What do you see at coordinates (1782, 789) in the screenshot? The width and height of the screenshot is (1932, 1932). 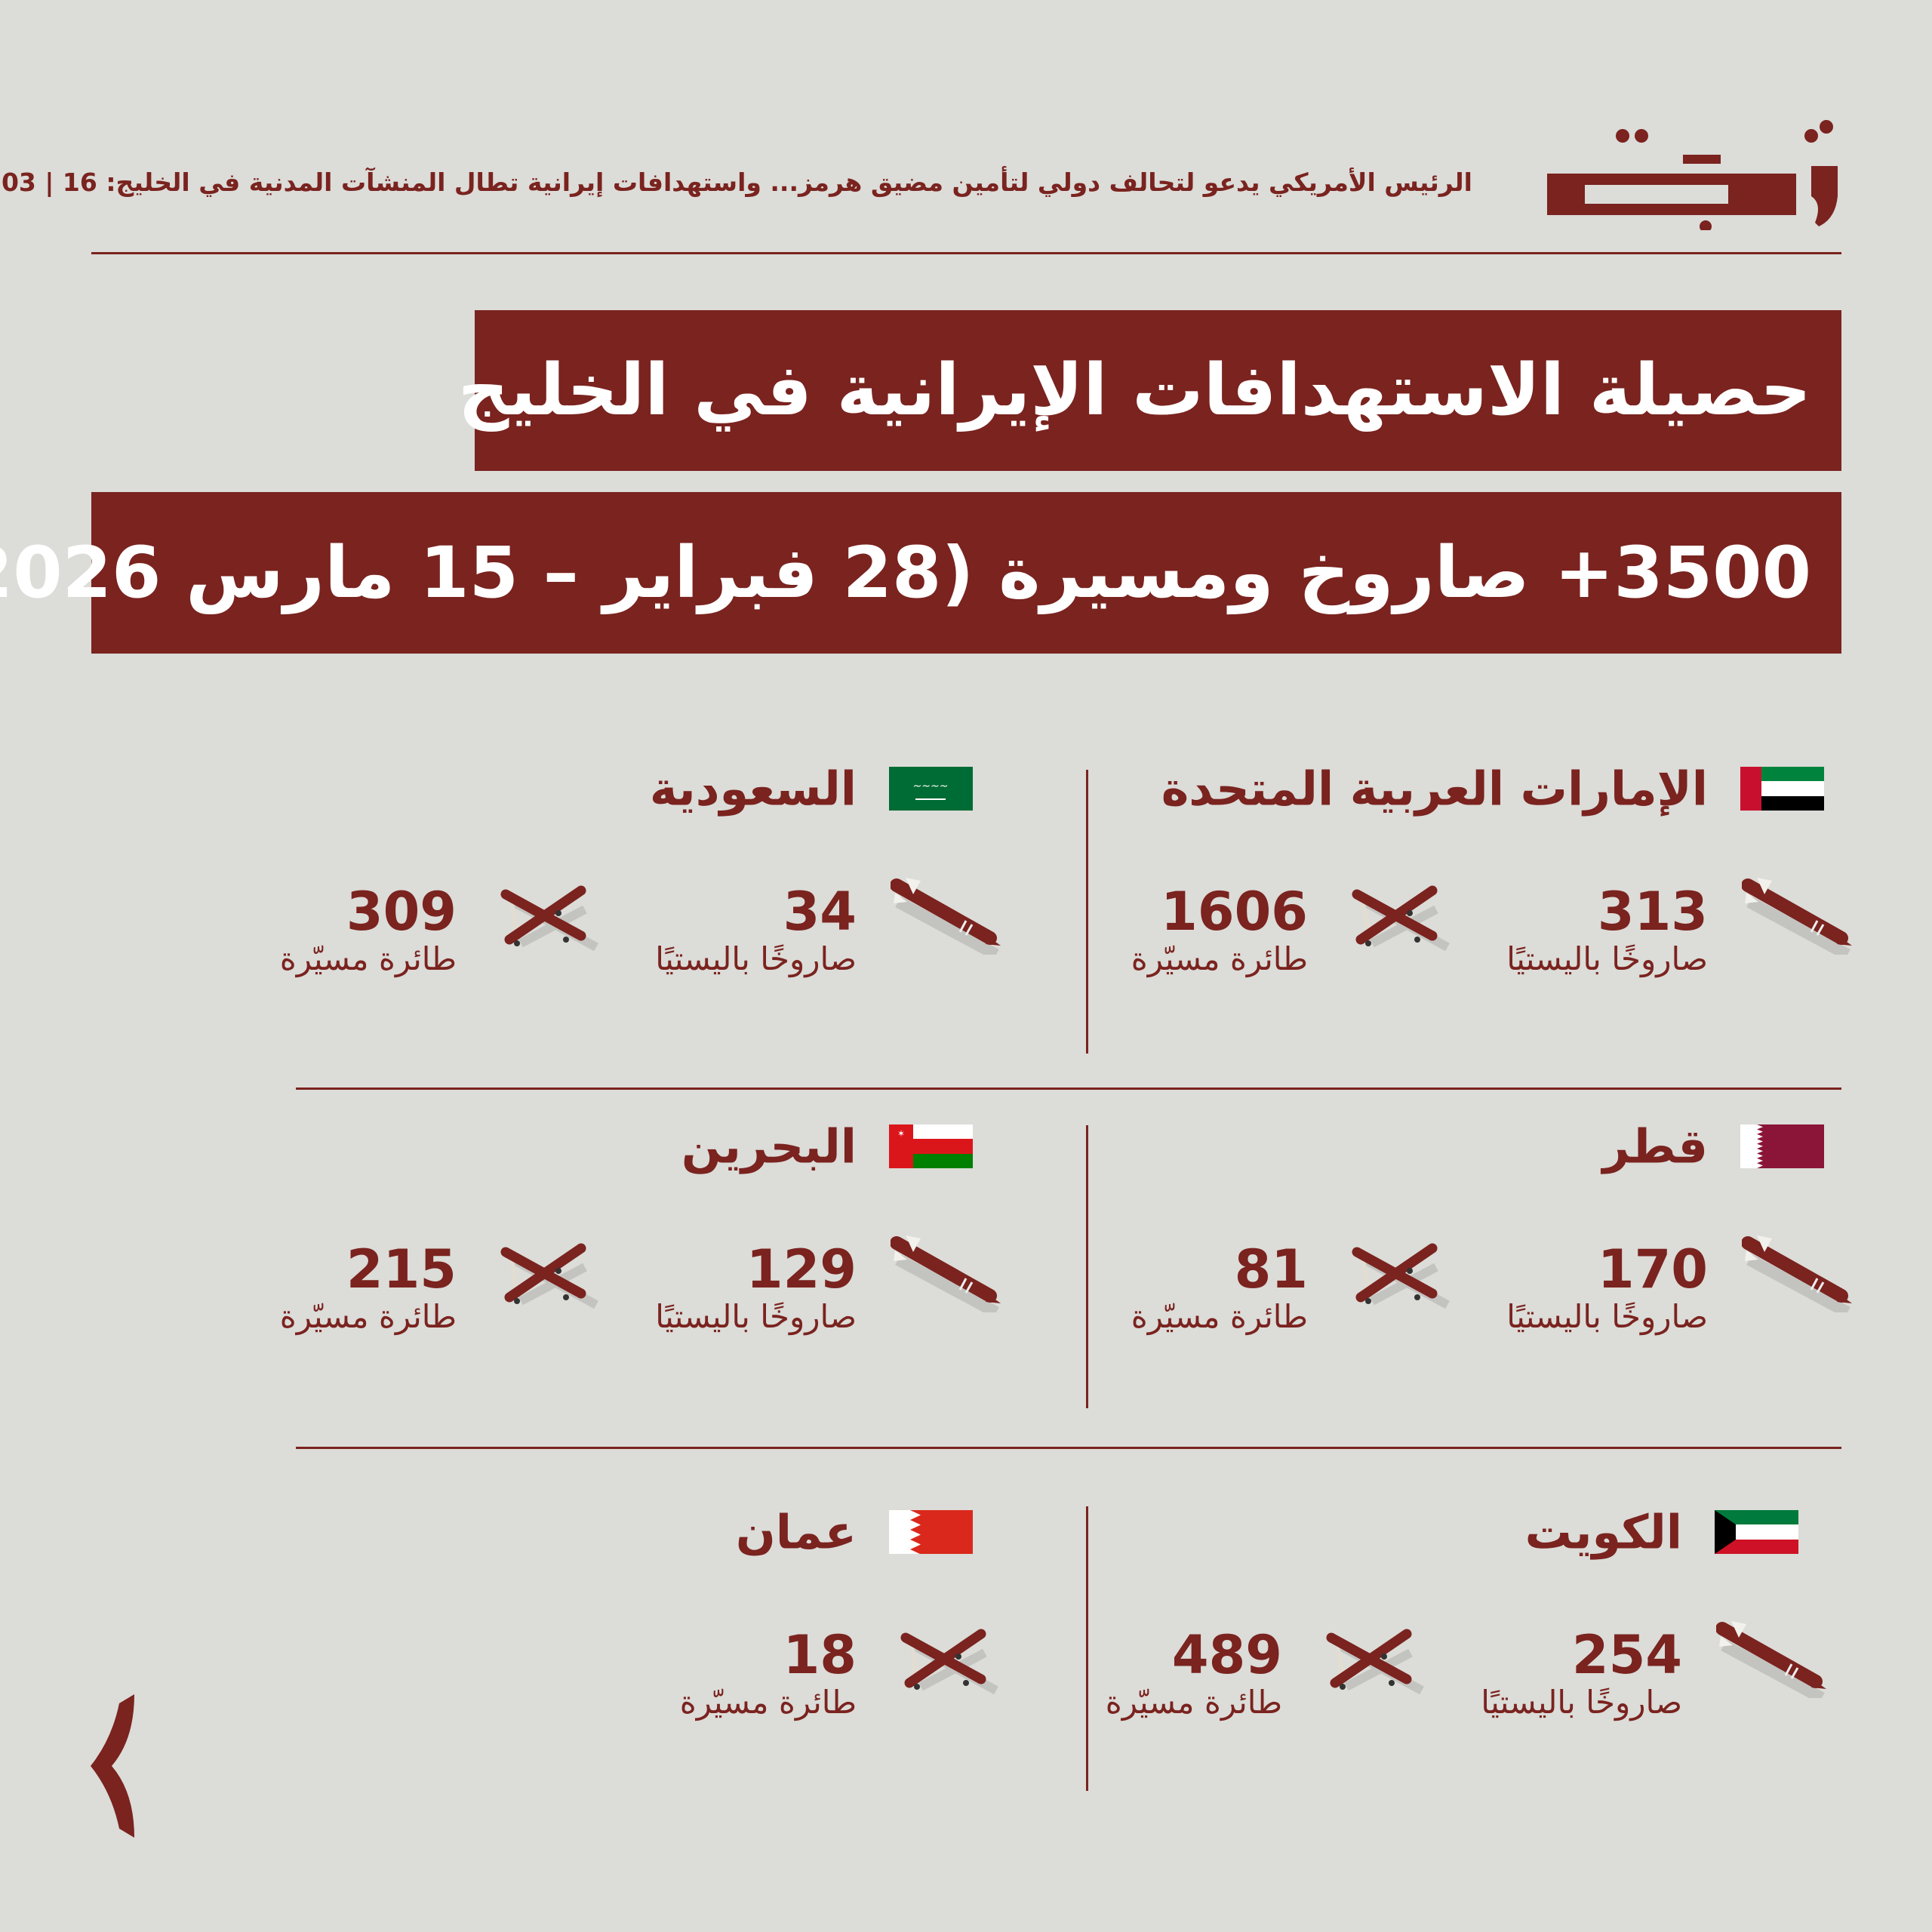 I see `uae-flag` at bounding box center [1782, 789].